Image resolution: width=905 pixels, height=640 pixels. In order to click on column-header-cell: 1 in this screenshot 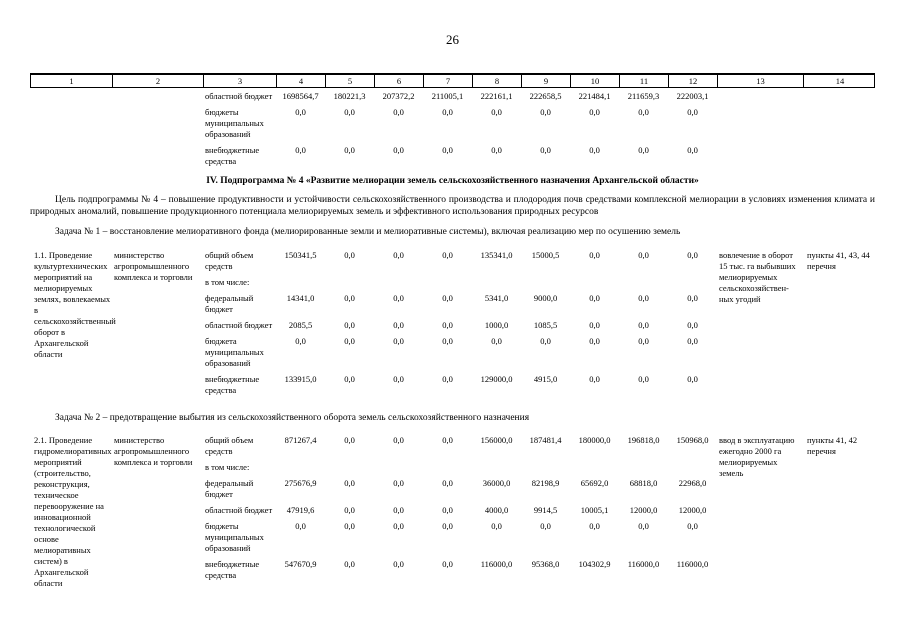, I will do `click(72, 81)`.